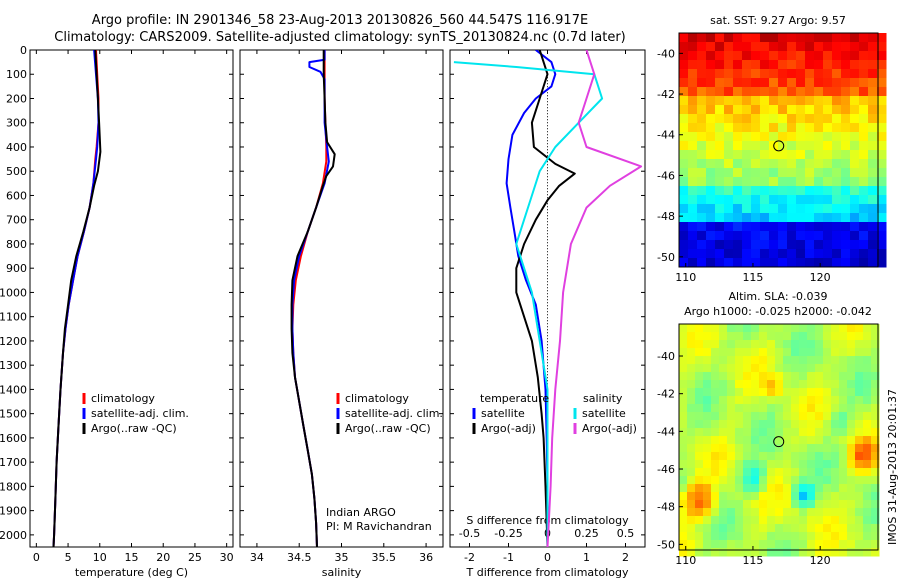 The image size is (900, 580). What do you see at coordinates (309, 298) in the screenshot?
I see `series-line-salinity-climatology` at bounding box center [309, 298].